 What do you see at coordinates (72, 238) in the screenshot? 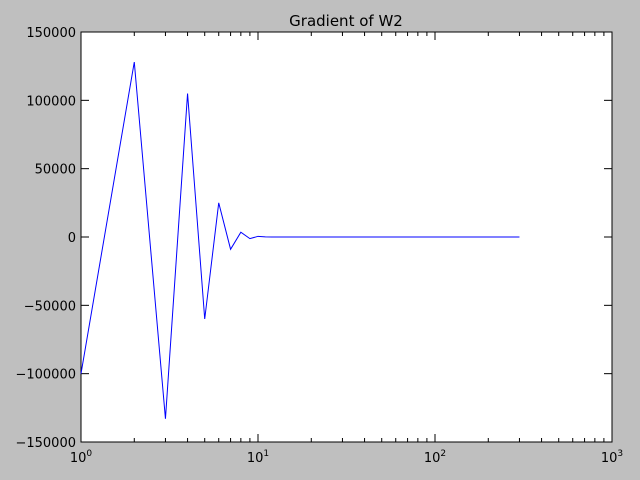
I see `y-tick-label: 0` at bounding box center [72, 238].